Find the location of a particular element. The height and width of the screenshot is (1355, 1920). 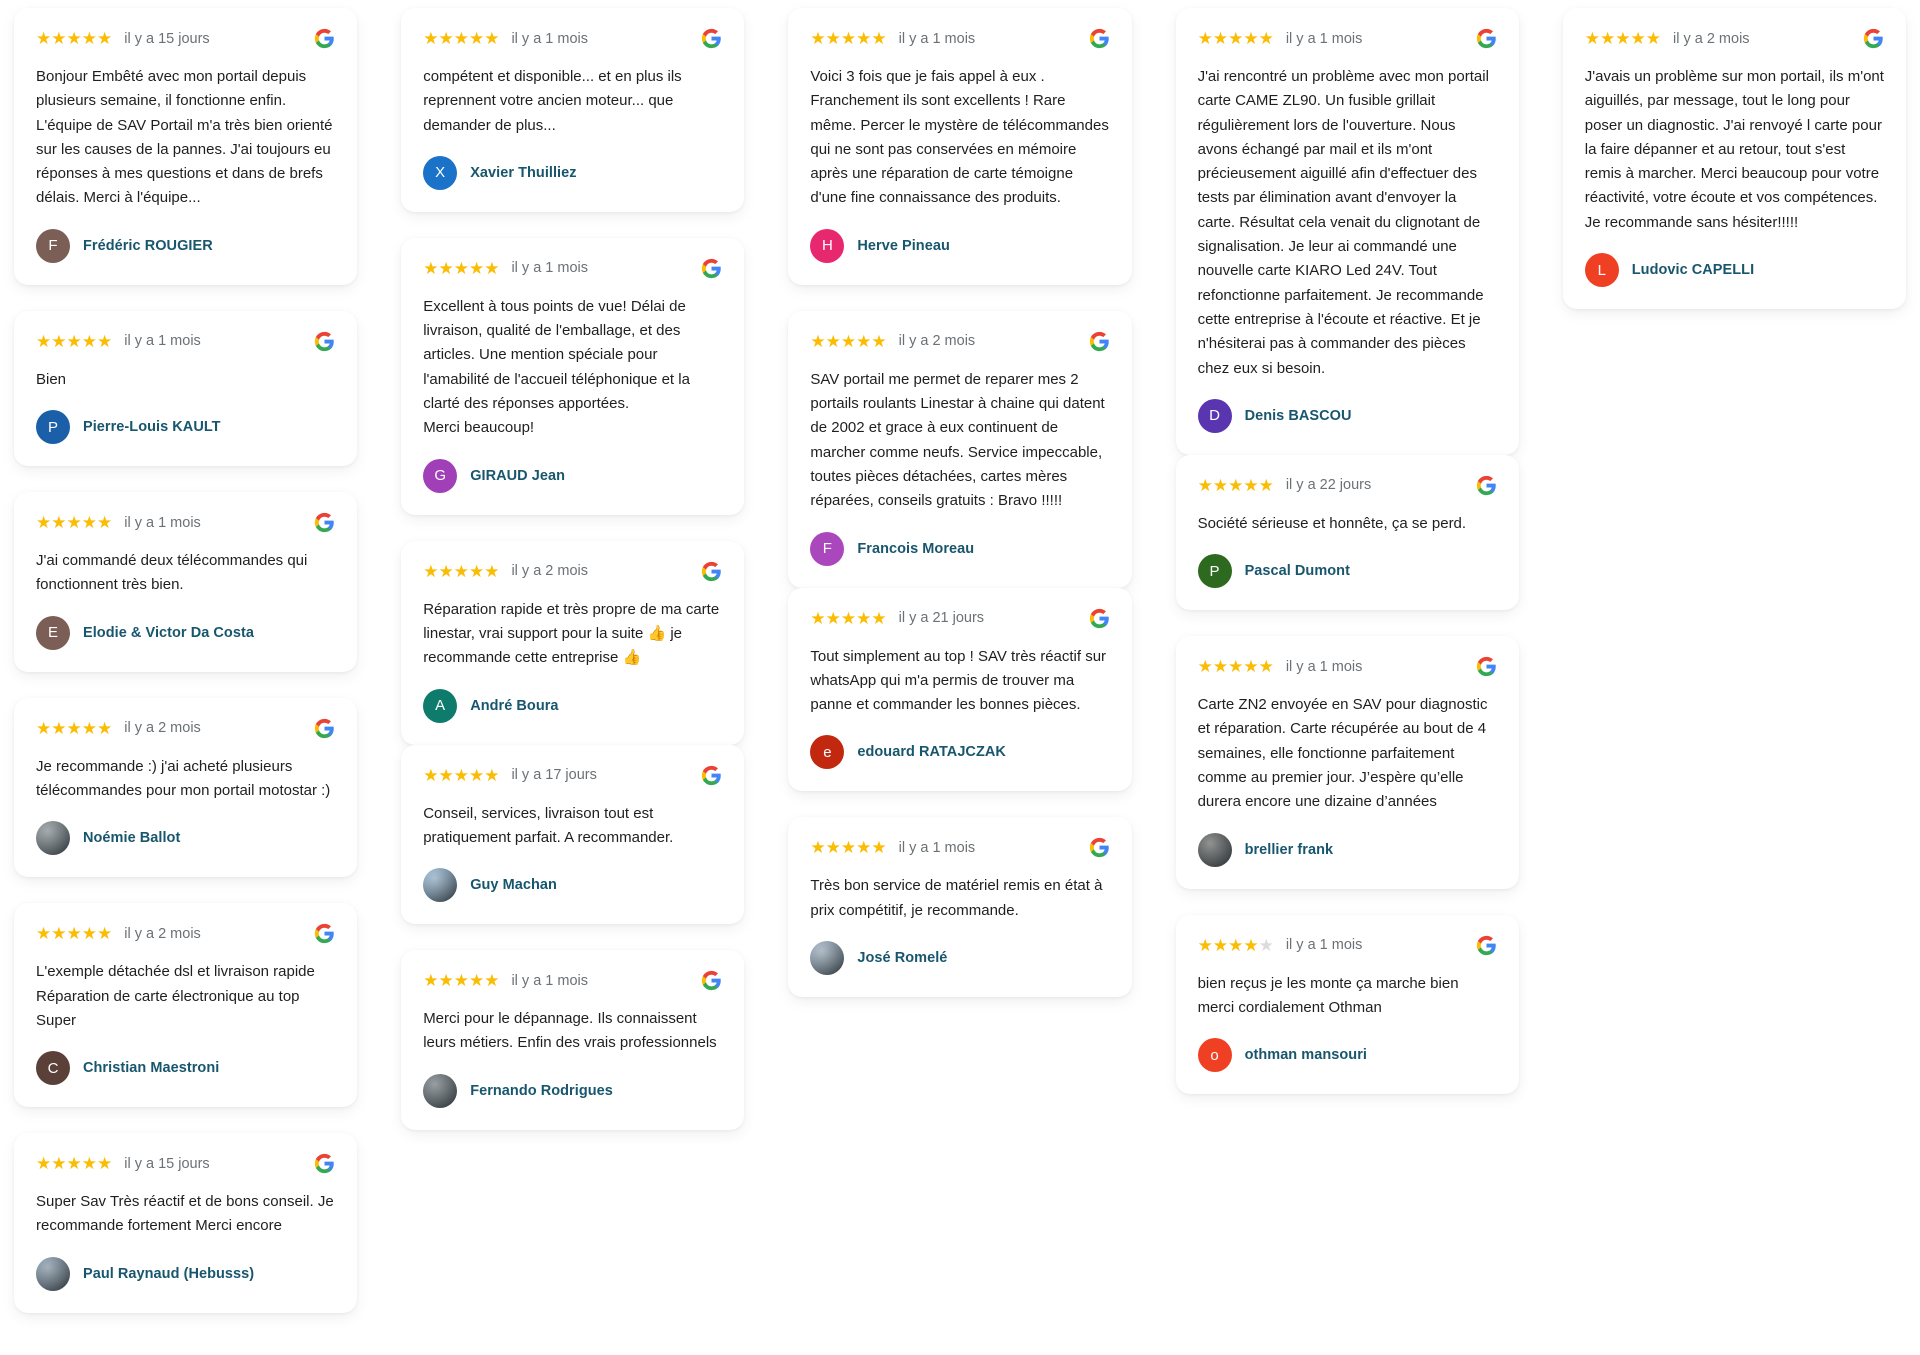

review-author-row: X Xavier Thuilliez is located at coordinates (572, 172).